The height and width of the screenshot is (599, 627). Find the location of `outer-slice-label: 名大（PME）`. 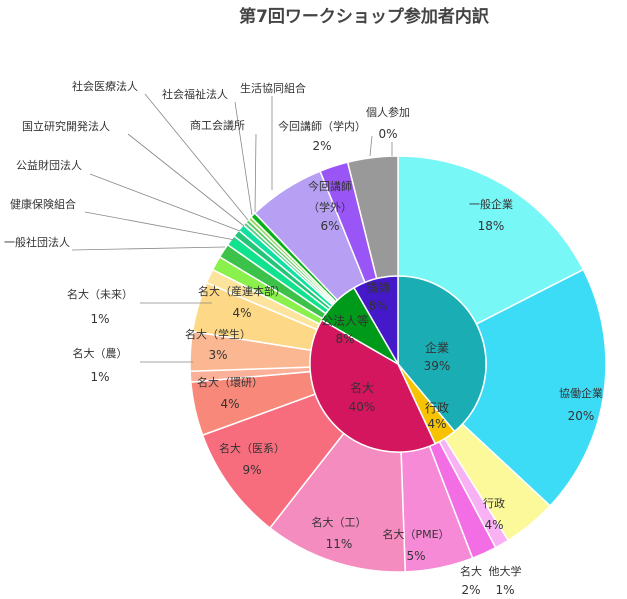

outer-slice-label: 名大（PME） is located at coordinates (415, 534).